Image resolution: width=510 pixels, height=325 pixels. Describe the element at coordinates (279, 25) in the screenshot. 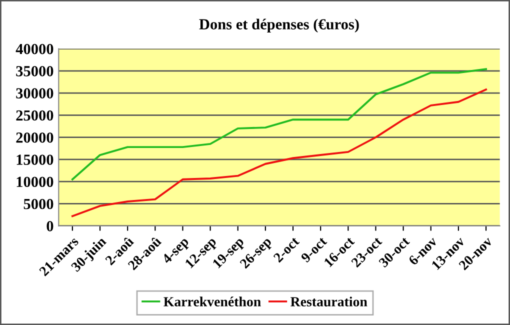

I see `chart-title: Dons et dépenses (€uros)` at that location.